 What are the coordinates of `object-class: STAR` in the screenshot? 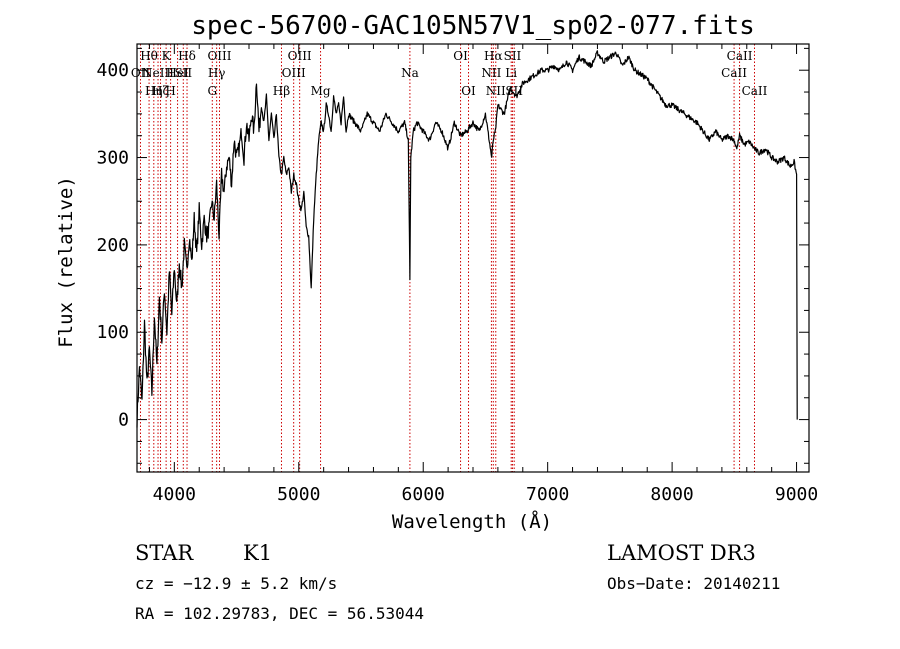 It's located at (164, 553).